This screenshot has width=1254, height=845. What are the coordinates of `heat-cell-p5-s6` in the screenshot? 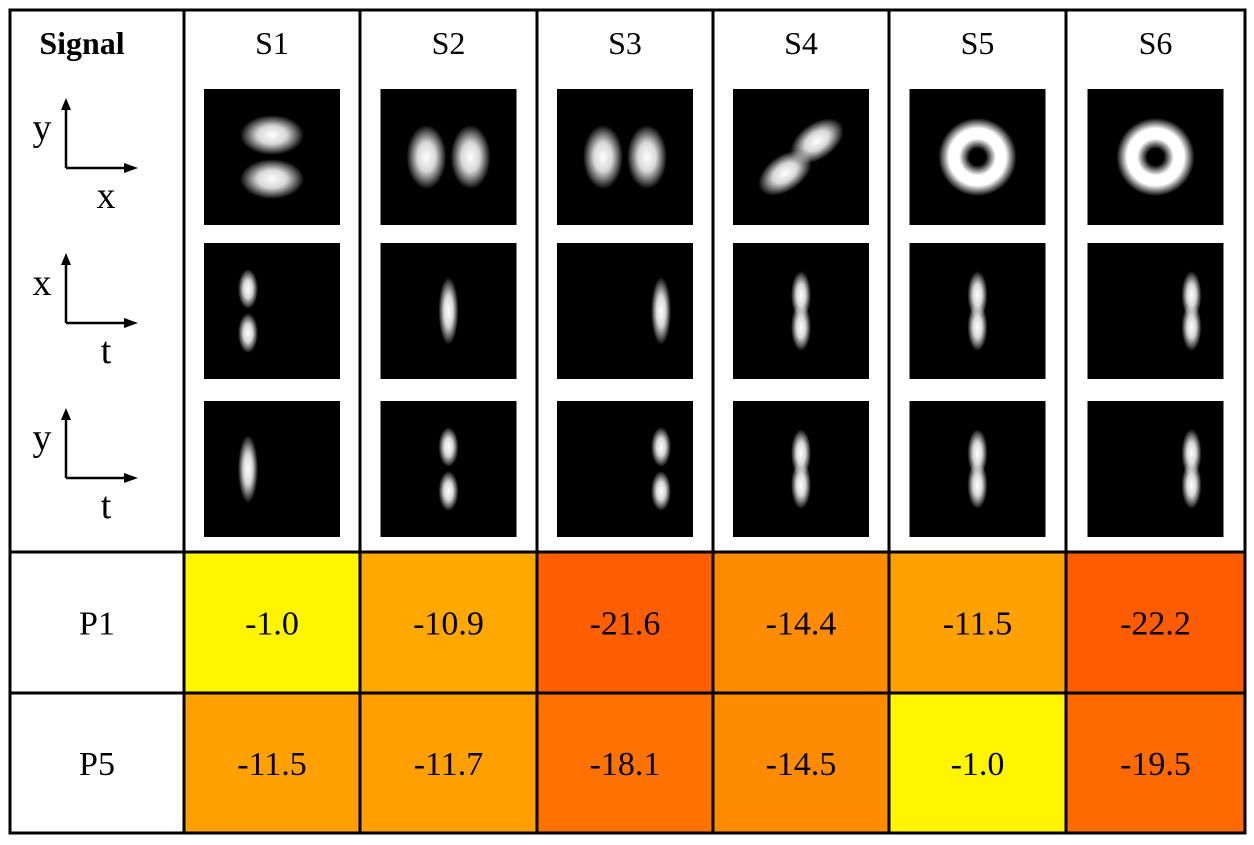 It's located at (1155, 763).